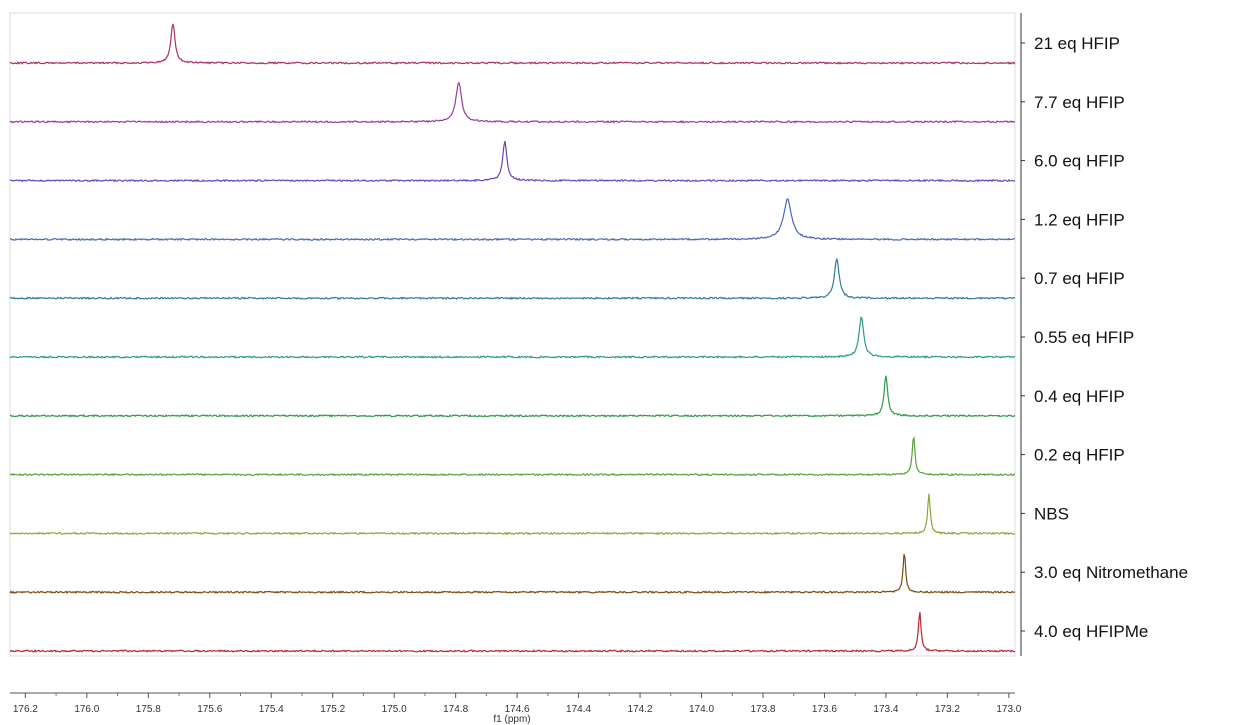 This screenshot has height=725, width=1243. Describe the element at coordinates (1077, 43) in the screenshot. I see `legend-label: 21 eq HFIP` at that location.